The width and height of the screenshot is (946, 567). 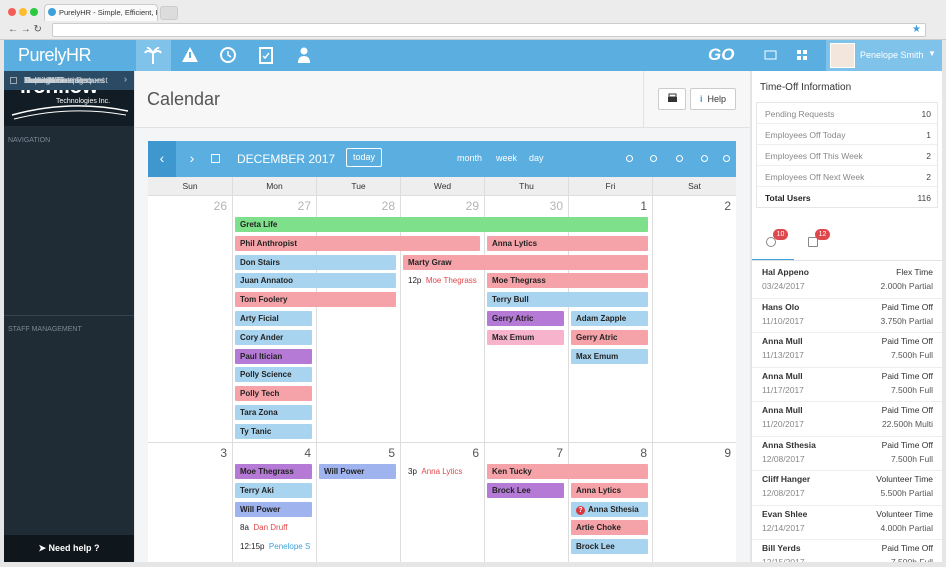 What do you see at coordinates (785, 513) in the screenshot?
I see `request-name: Evan Shlee` at bounding box center [785, 513].